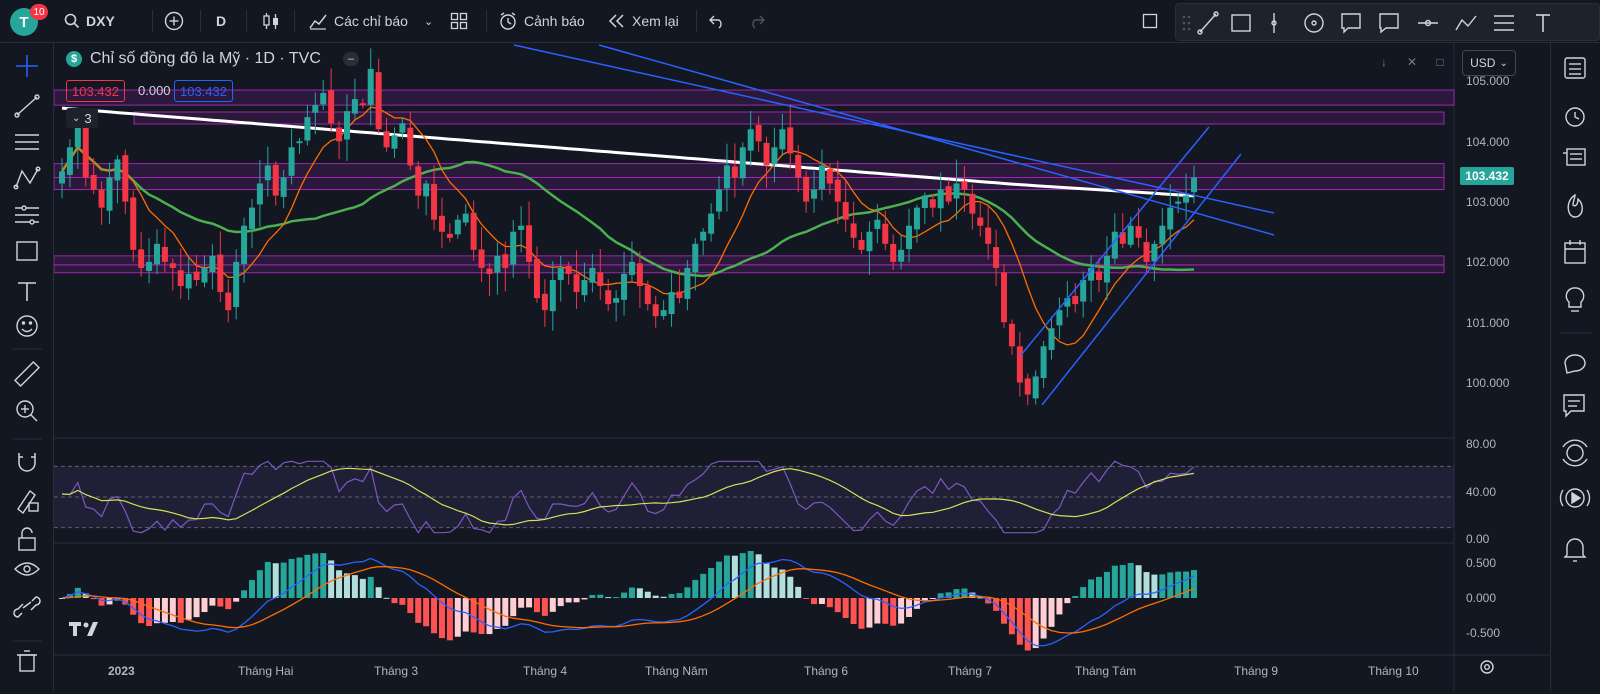 Image resolution: width=1600 pixels, height=694 pixels. Describe the element at coordinates (554, 21) in the screenshot. I see `alert-label: Cảnh báo` at that location.